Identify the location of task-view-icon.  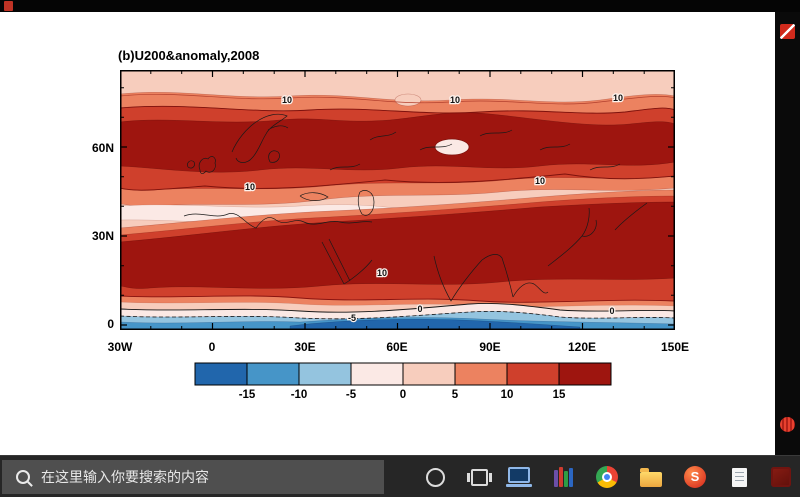
(479, 477).